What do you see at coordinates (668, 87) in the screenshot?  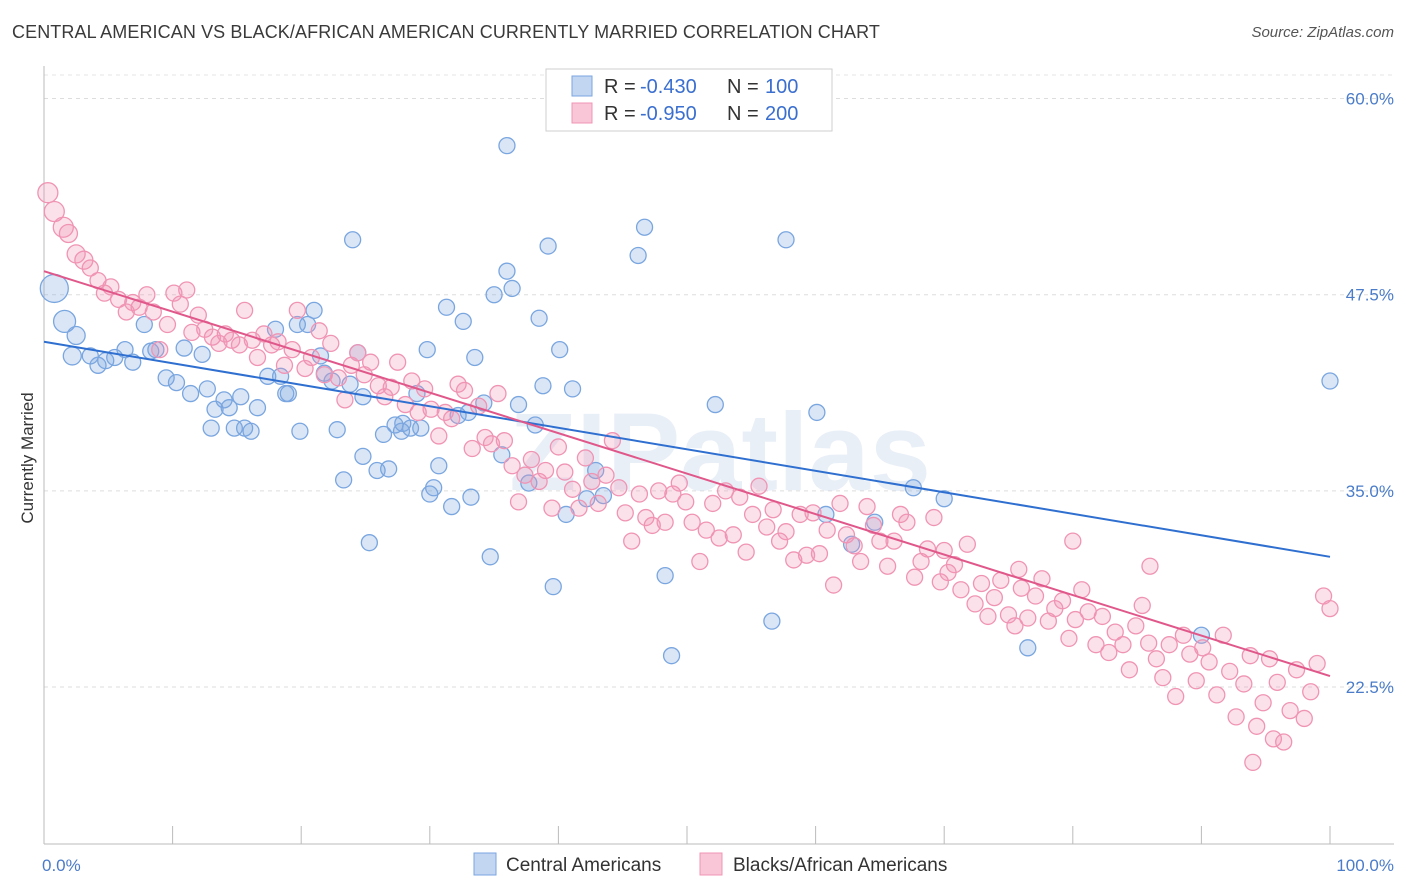 I see `legend-r-value-0: -0.430` at bounding box center [668, 87].